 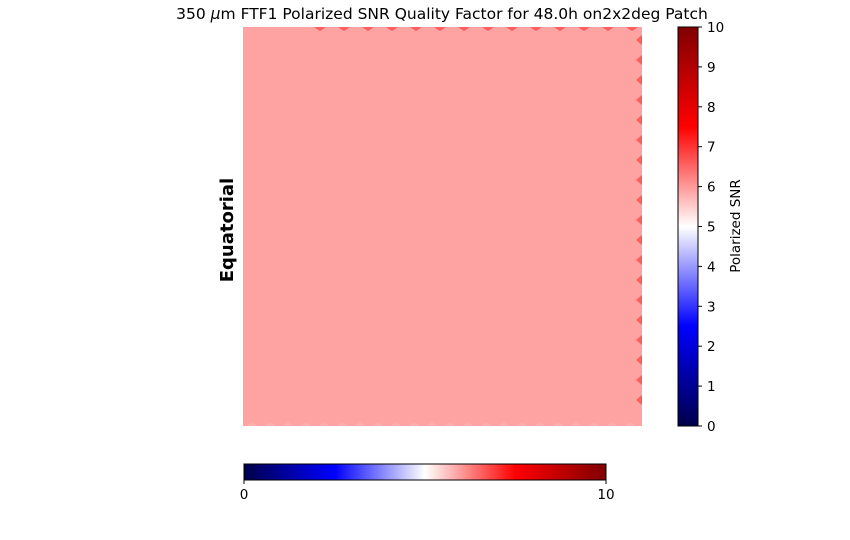 What do you see at coordinates (711, 307) in the screenshot?
I see `vertical-colorbar-tick-label: 3` at bounding box center [711, 307].